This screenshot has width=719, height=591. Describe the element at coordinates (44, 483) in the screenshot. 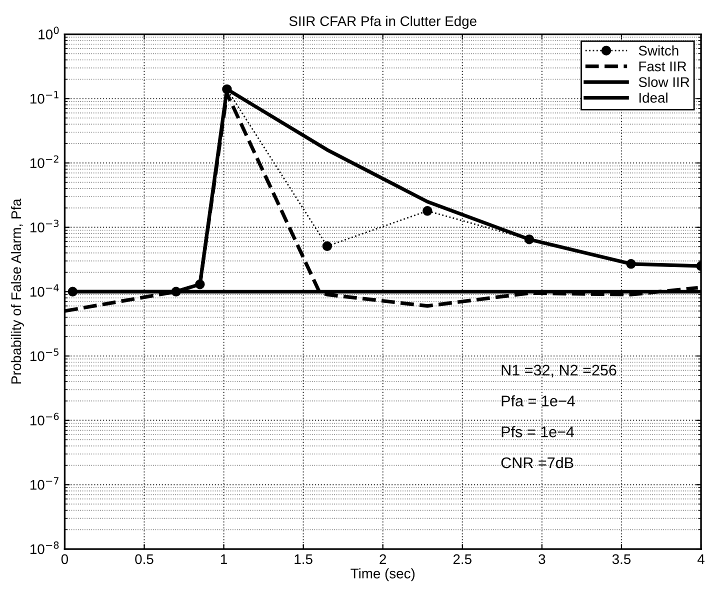

I see `y-tick-label: 10$^{−7}$` at that location.